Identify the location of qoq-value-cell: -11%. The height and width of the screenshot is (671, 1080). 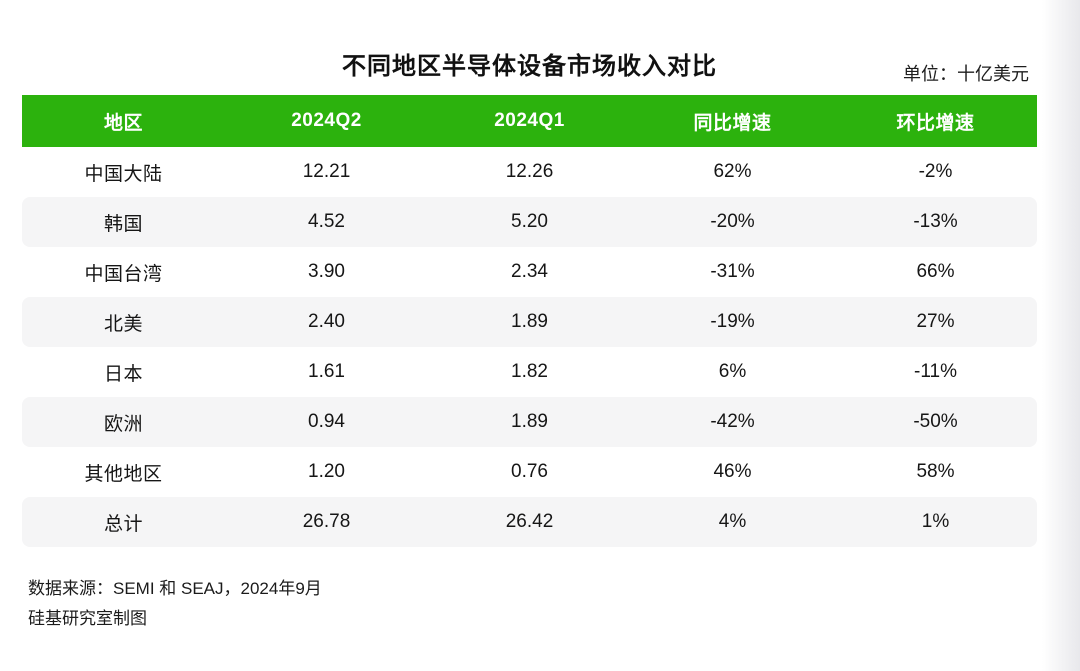
(935, 371).